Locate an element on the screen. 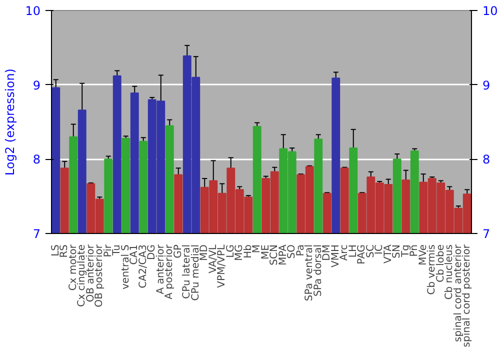 The height and width of the screenshot is (350, 500). y-tick-label: 9 is located at coordinates (36, 85).